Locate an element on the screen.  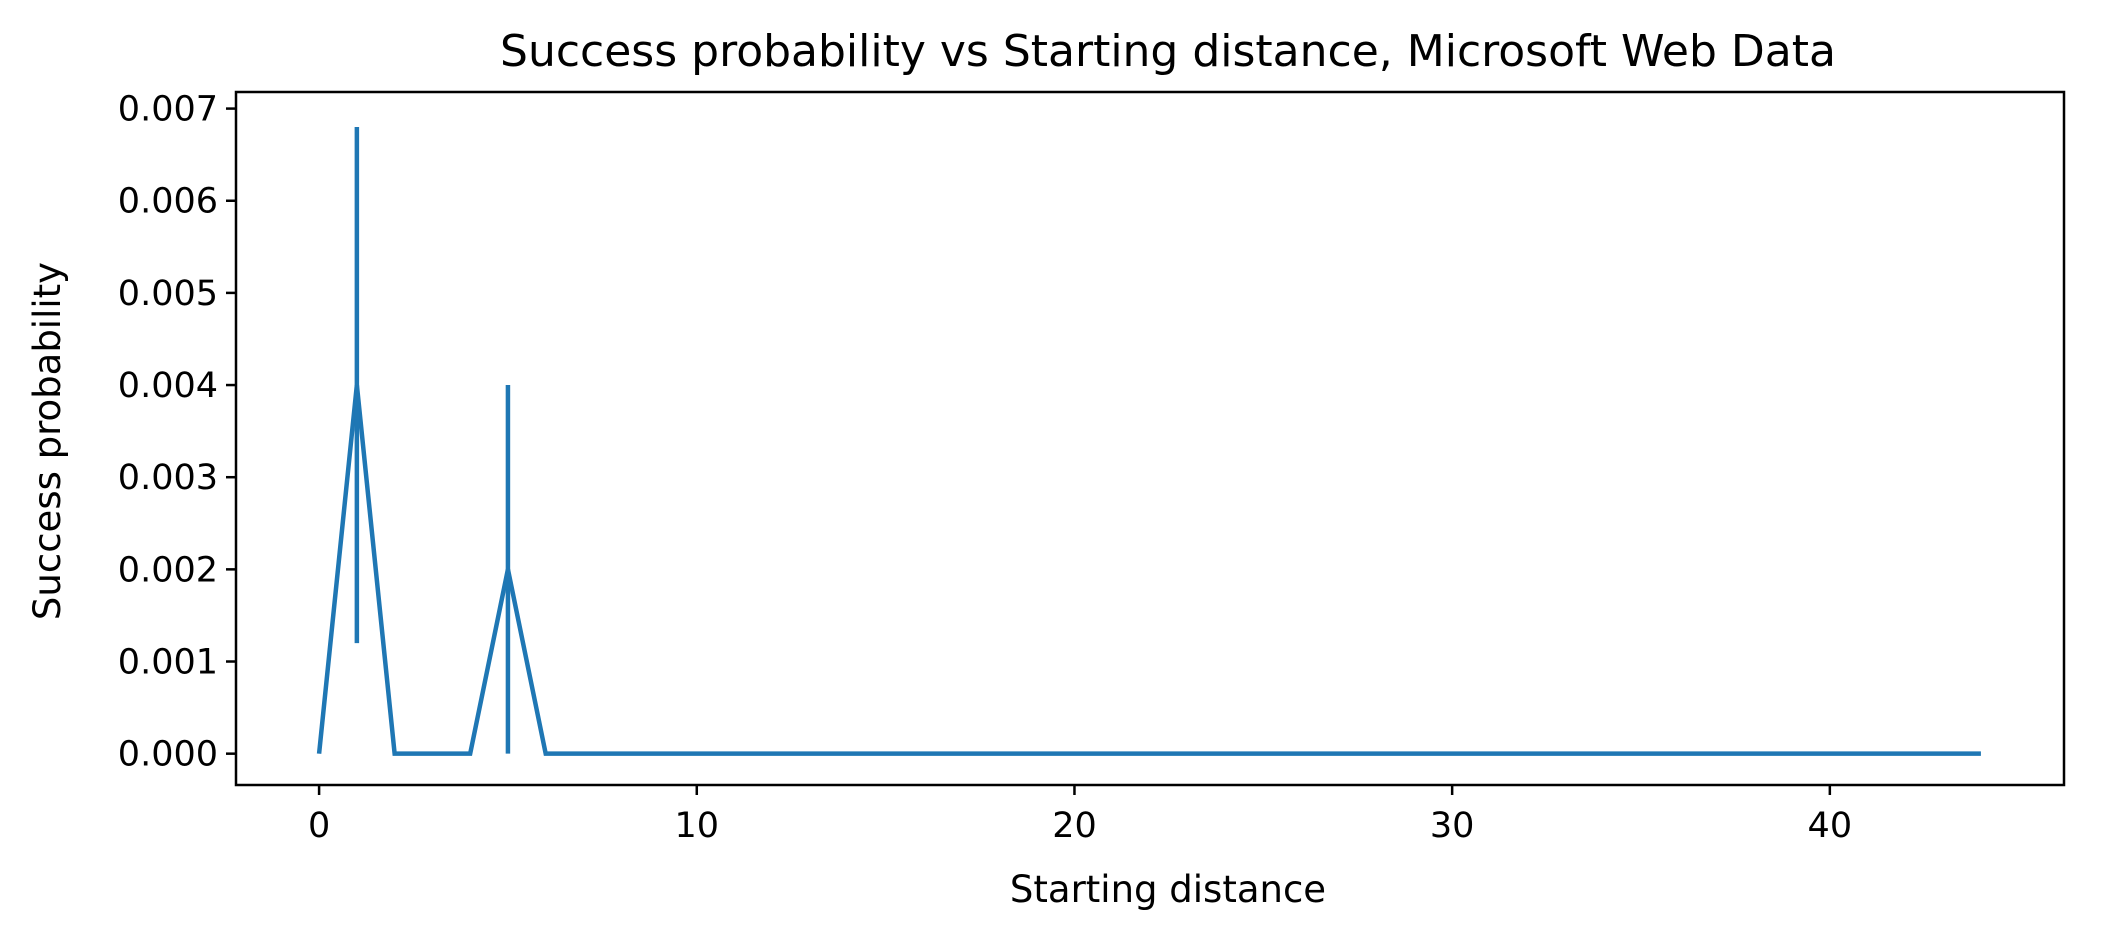
y-tick-label: 0.005 is located at coordinates (168, 294).